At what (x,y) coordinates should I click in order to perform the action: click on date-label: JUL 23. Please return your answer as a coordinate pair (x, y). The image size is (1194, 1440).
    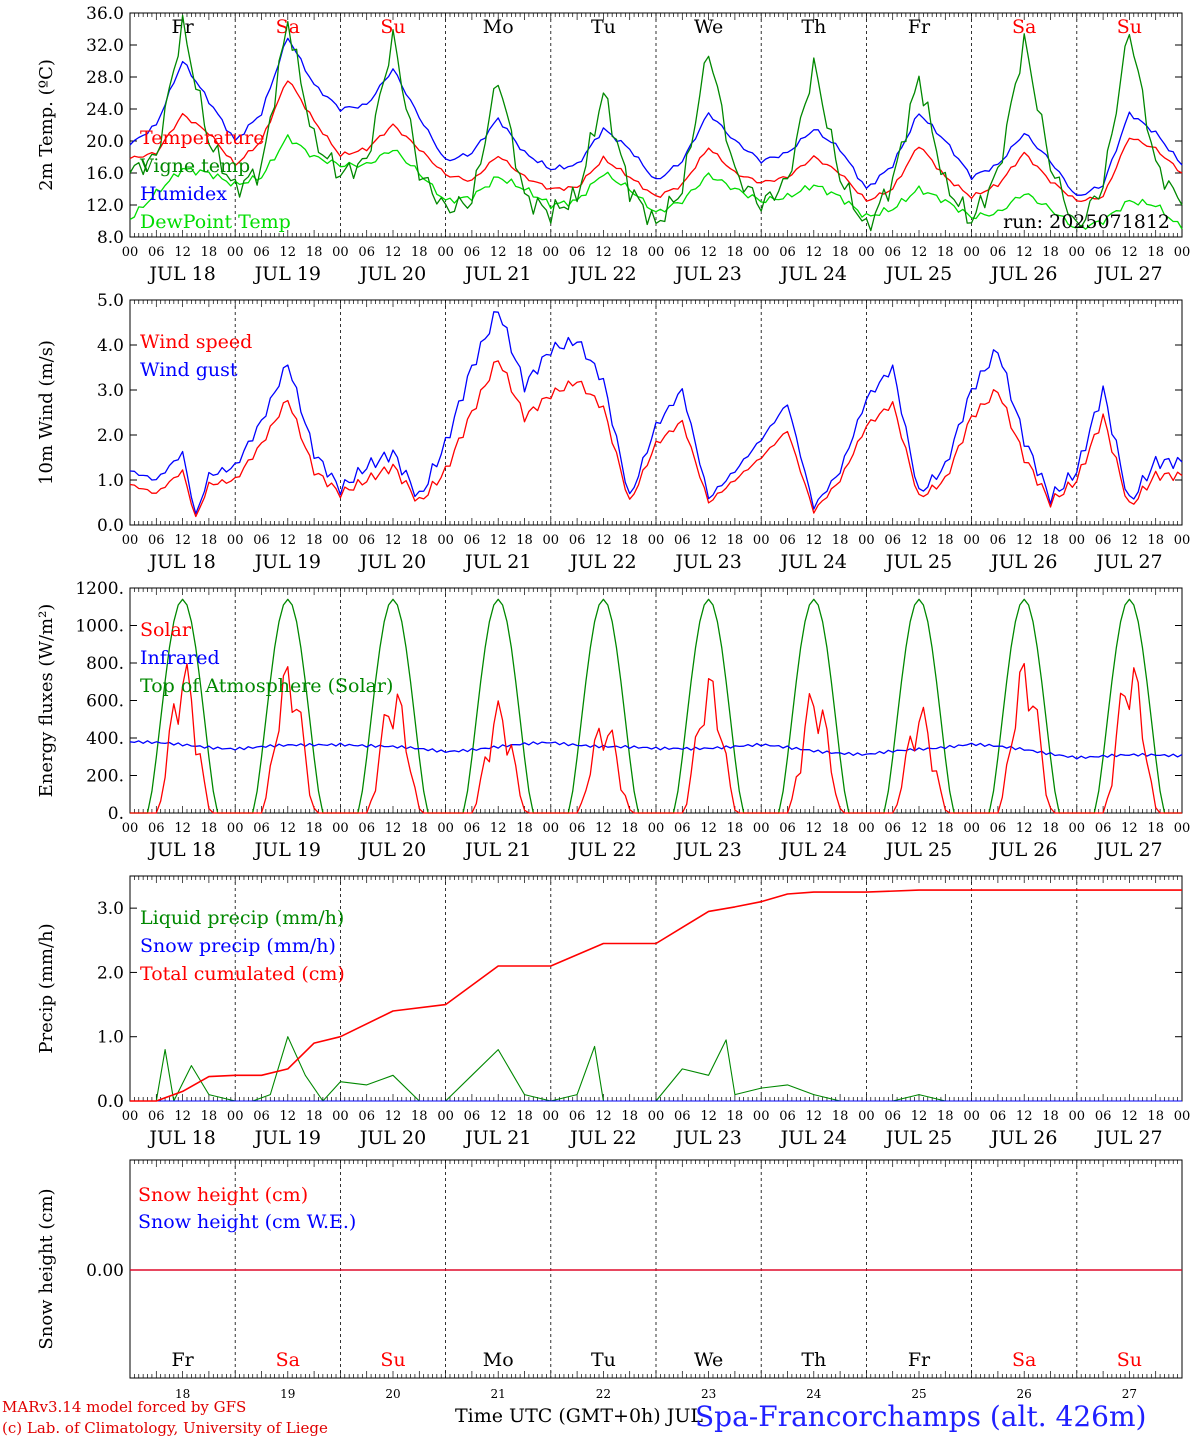
    Looking at the image, I should click on (707, 274).